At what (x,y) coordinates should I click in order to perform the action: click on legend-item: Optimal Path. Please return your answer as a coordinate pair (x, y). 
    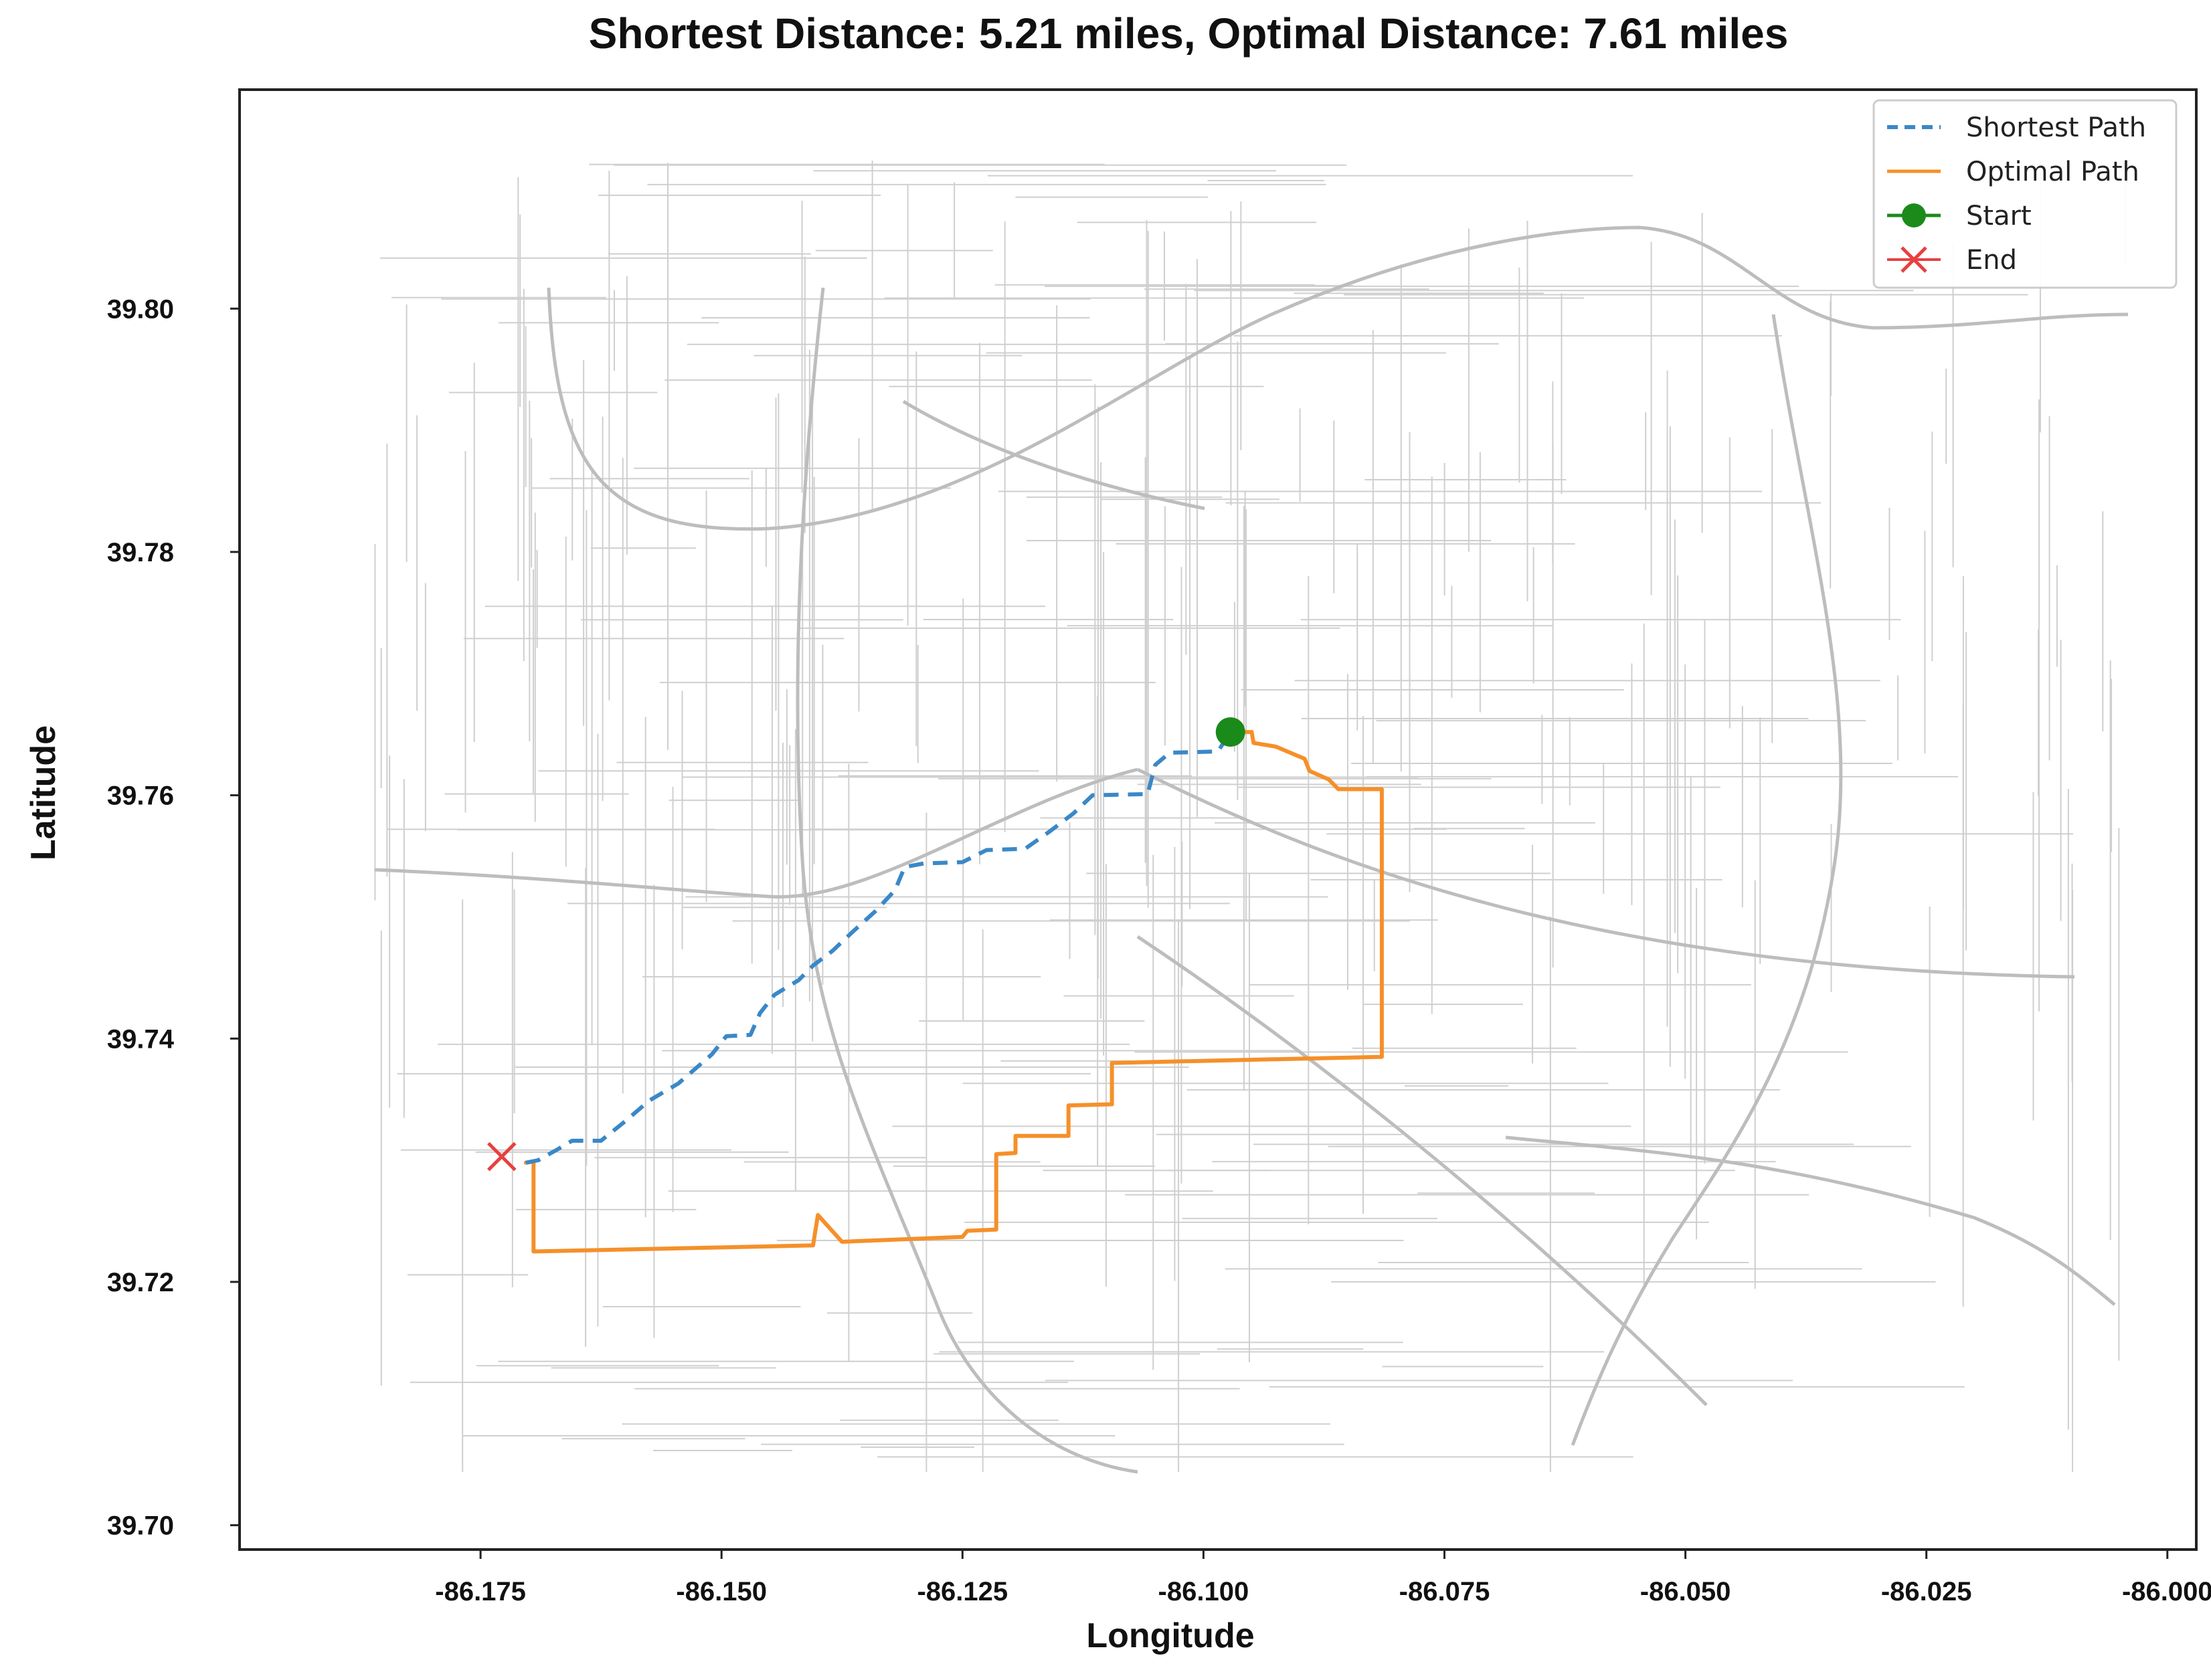
    Looking at the image, I should click on (2013, 172).